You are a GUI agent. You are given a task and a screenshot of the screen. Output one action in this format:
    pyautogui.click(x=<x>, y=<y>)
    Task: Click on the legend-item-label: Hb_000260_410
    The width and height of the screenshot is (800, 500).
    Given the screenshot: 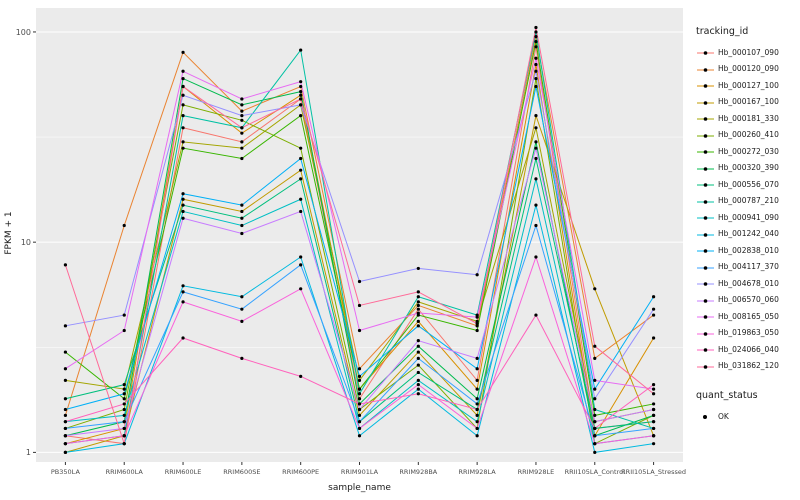 What is the action you would take?
    pyautogui.click(x=748, y=135)
    